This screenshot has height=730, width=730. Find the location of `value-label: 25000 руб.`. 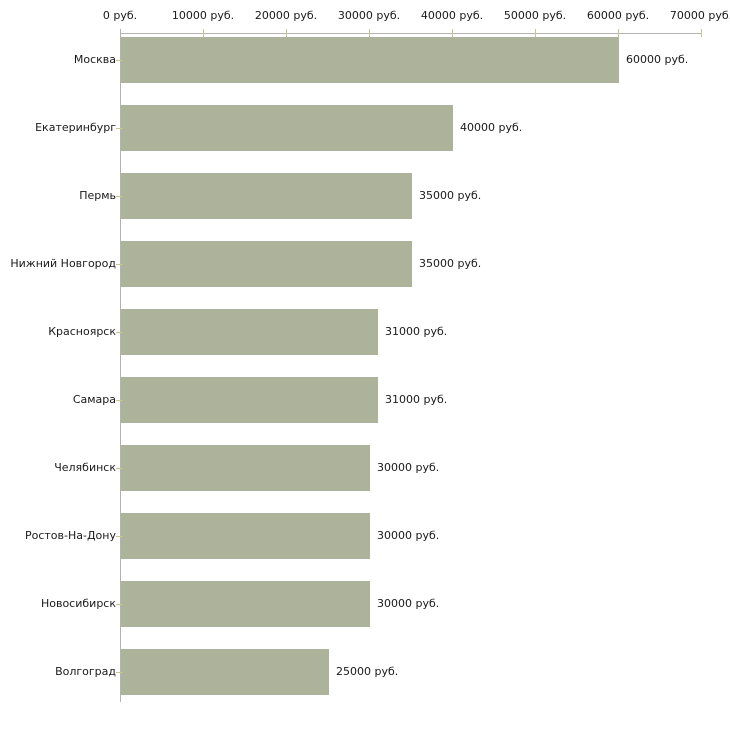

value-label: 25000 руб. is located at coordinates (367, 671).